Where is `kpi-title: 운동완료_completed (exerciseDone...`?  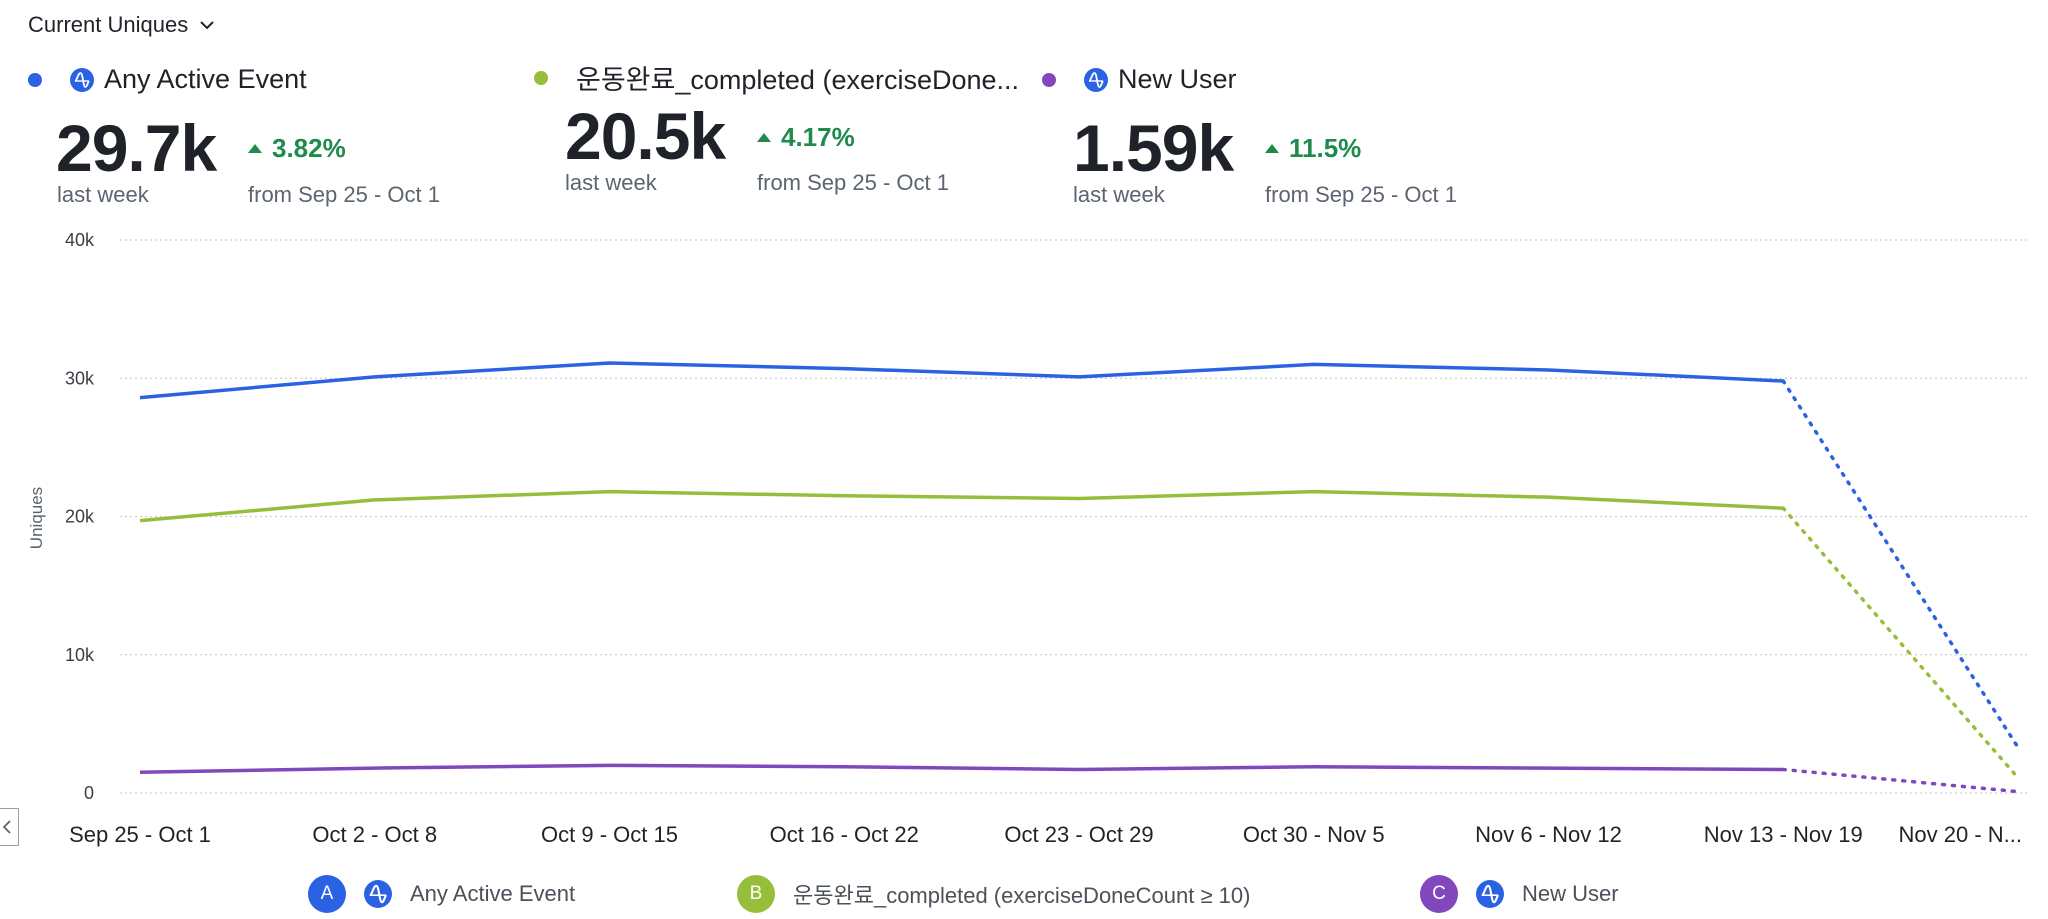
kpi-title: 운동완료_completed (exerciseDone... is located at coordinates (798, 80).